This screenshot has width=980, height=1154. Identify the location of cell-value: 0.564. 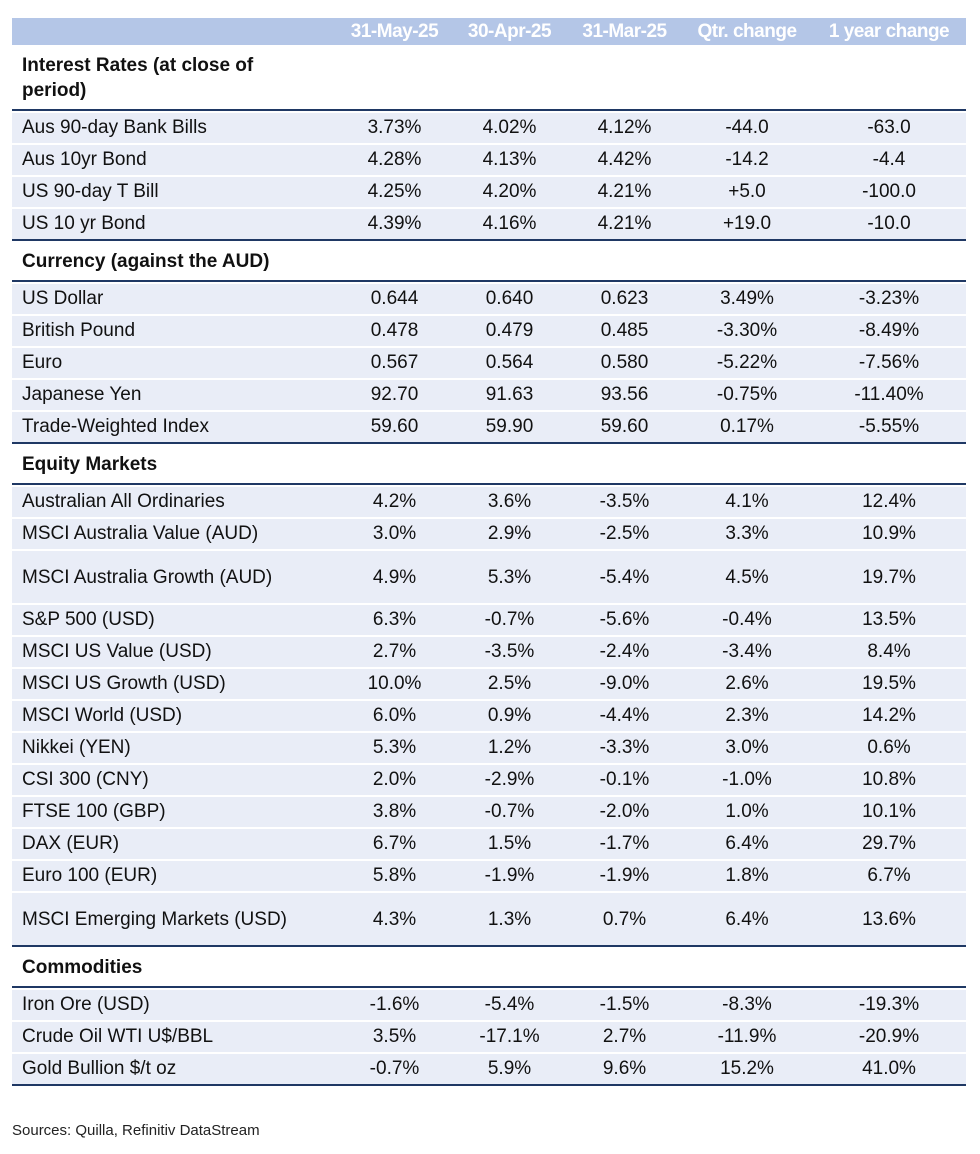
(509, 363).